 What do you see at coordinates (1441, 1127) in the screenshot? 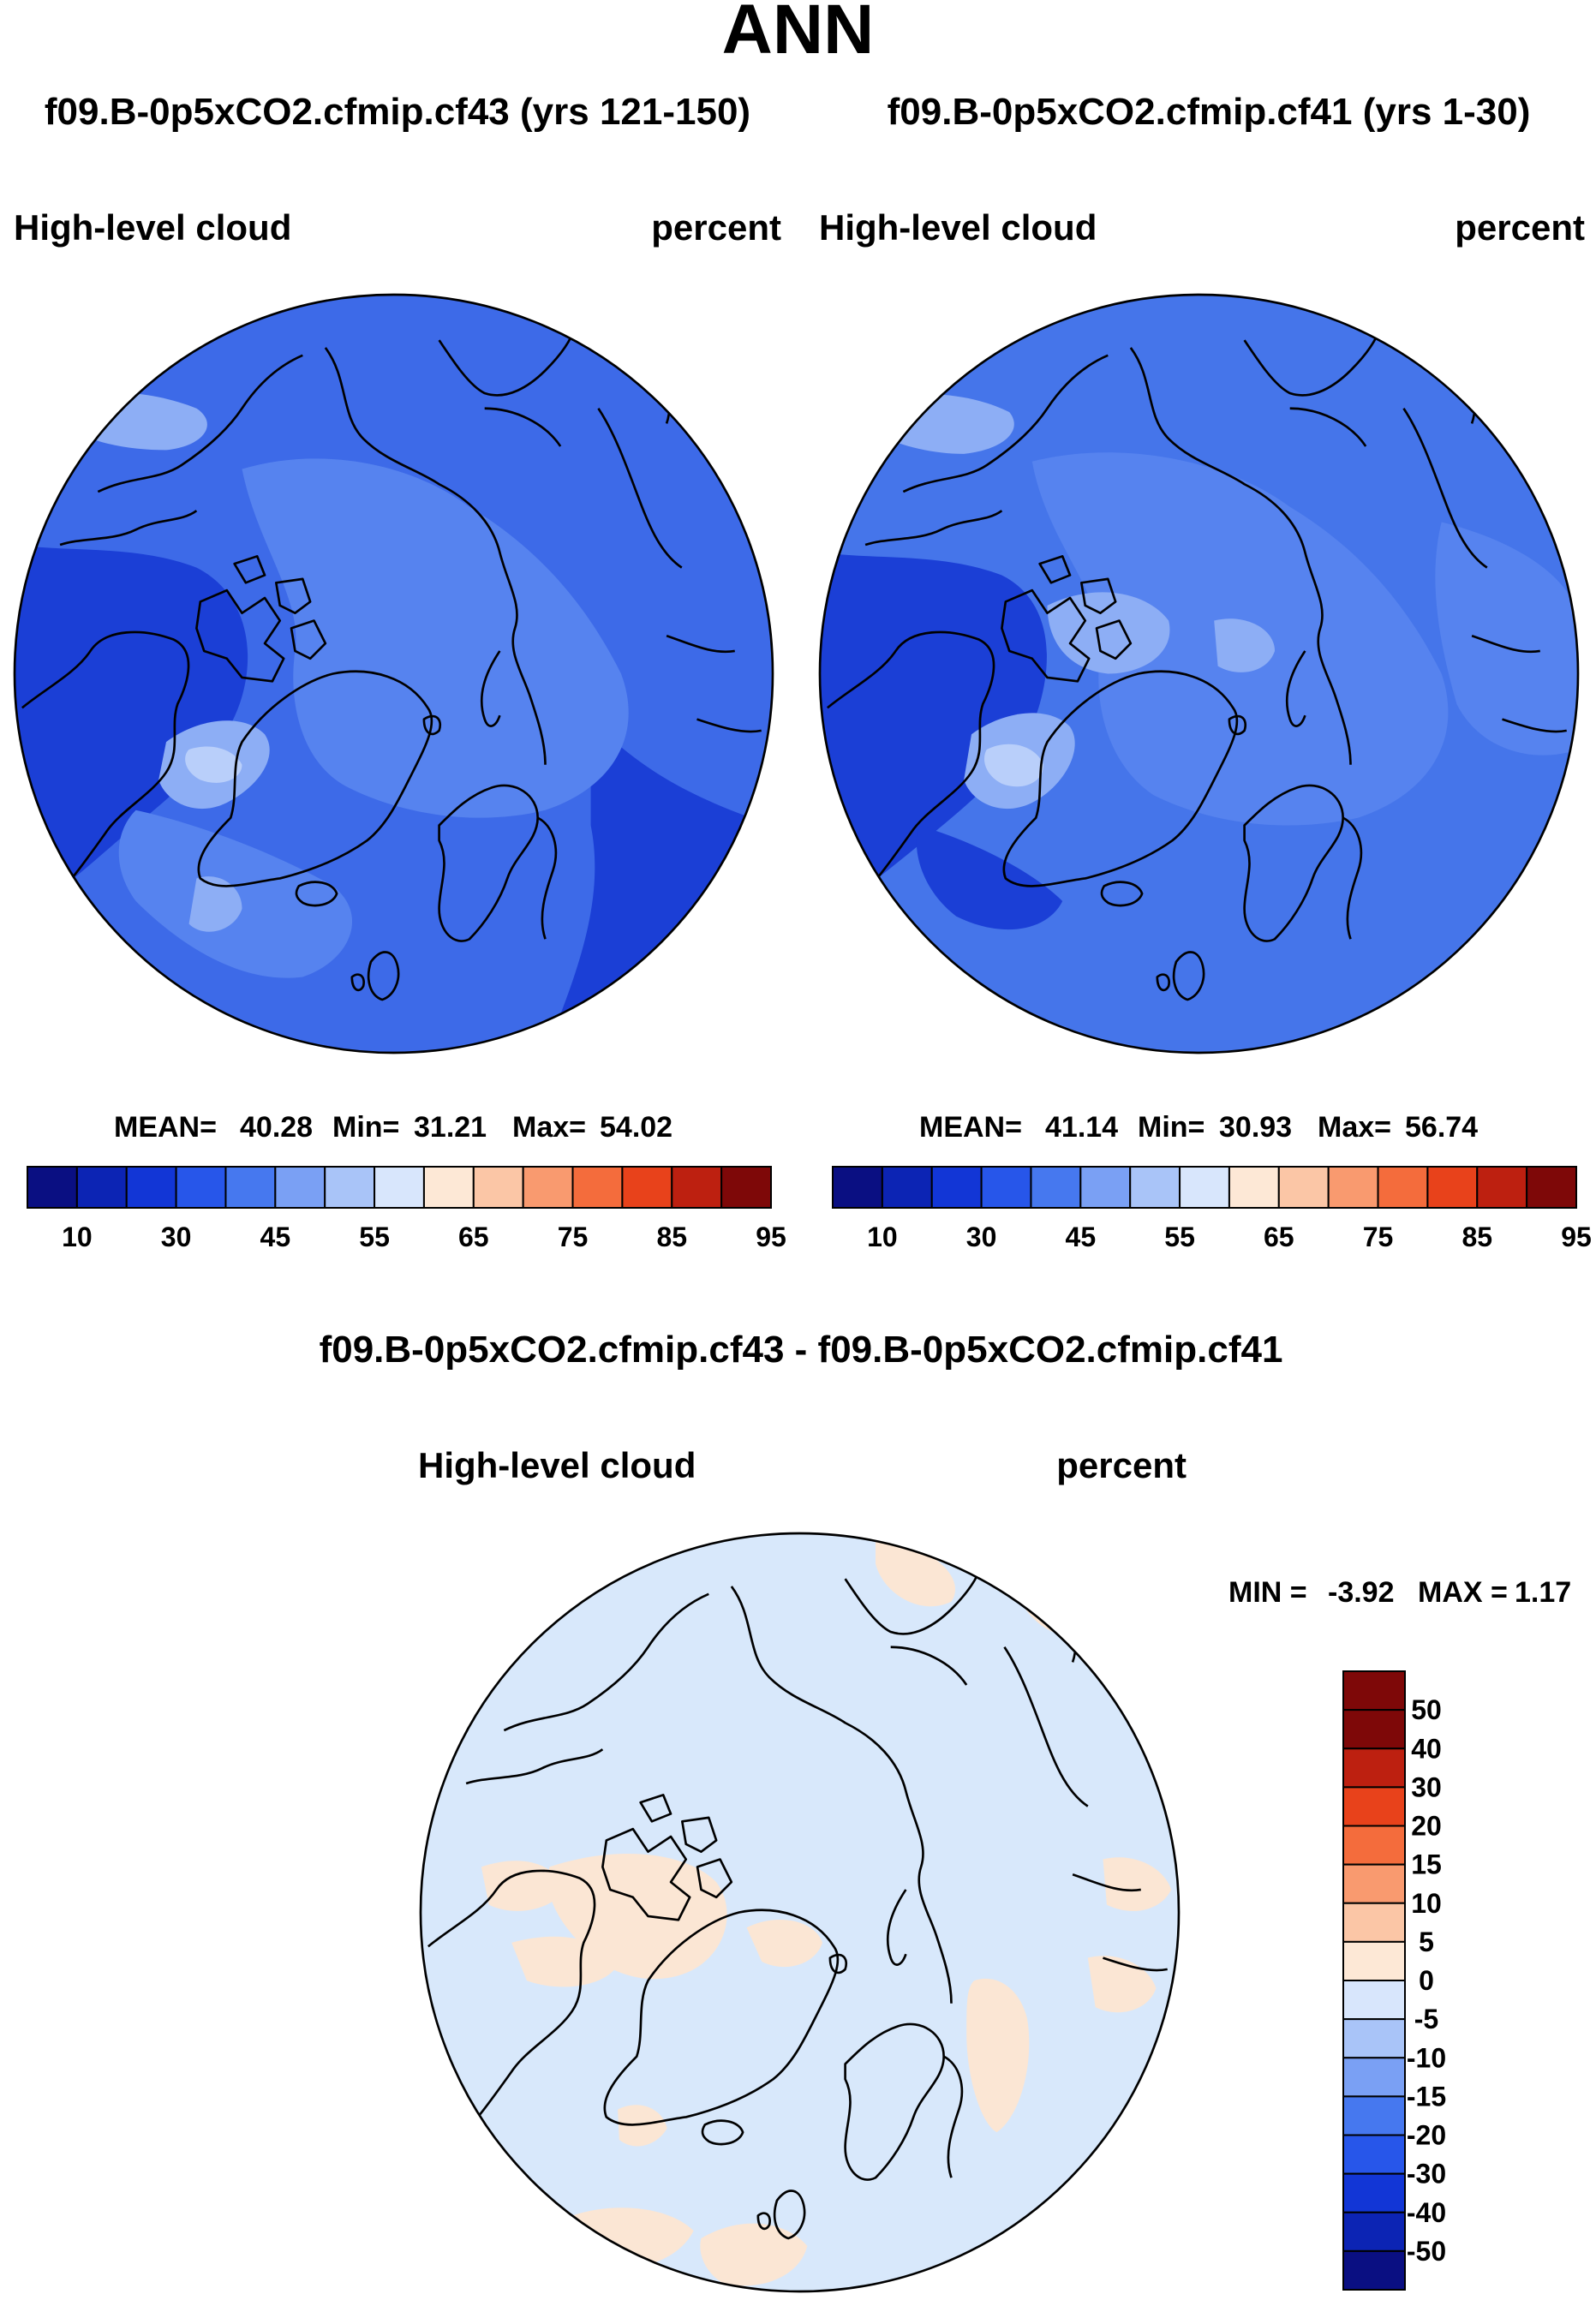
I see `max-value-2: 56.74` at bounding box center [1441, 1127].